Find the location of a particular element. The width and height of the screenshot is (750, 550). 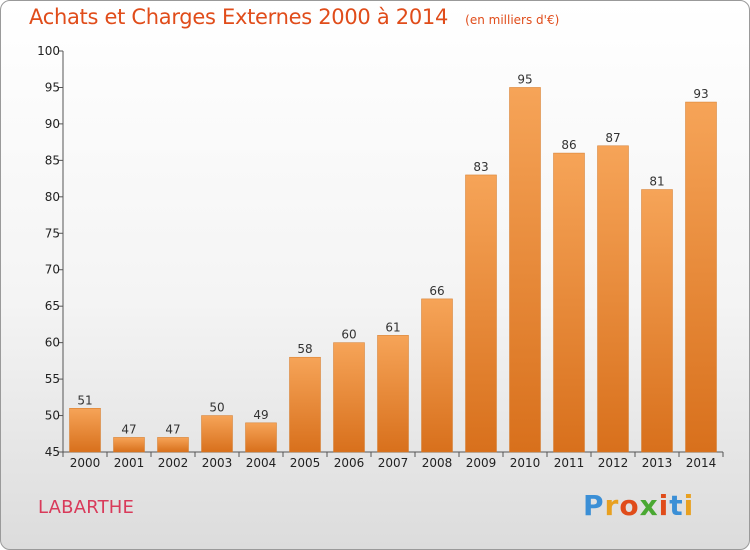

logo-letter: P is located at coordinates (594, 505).